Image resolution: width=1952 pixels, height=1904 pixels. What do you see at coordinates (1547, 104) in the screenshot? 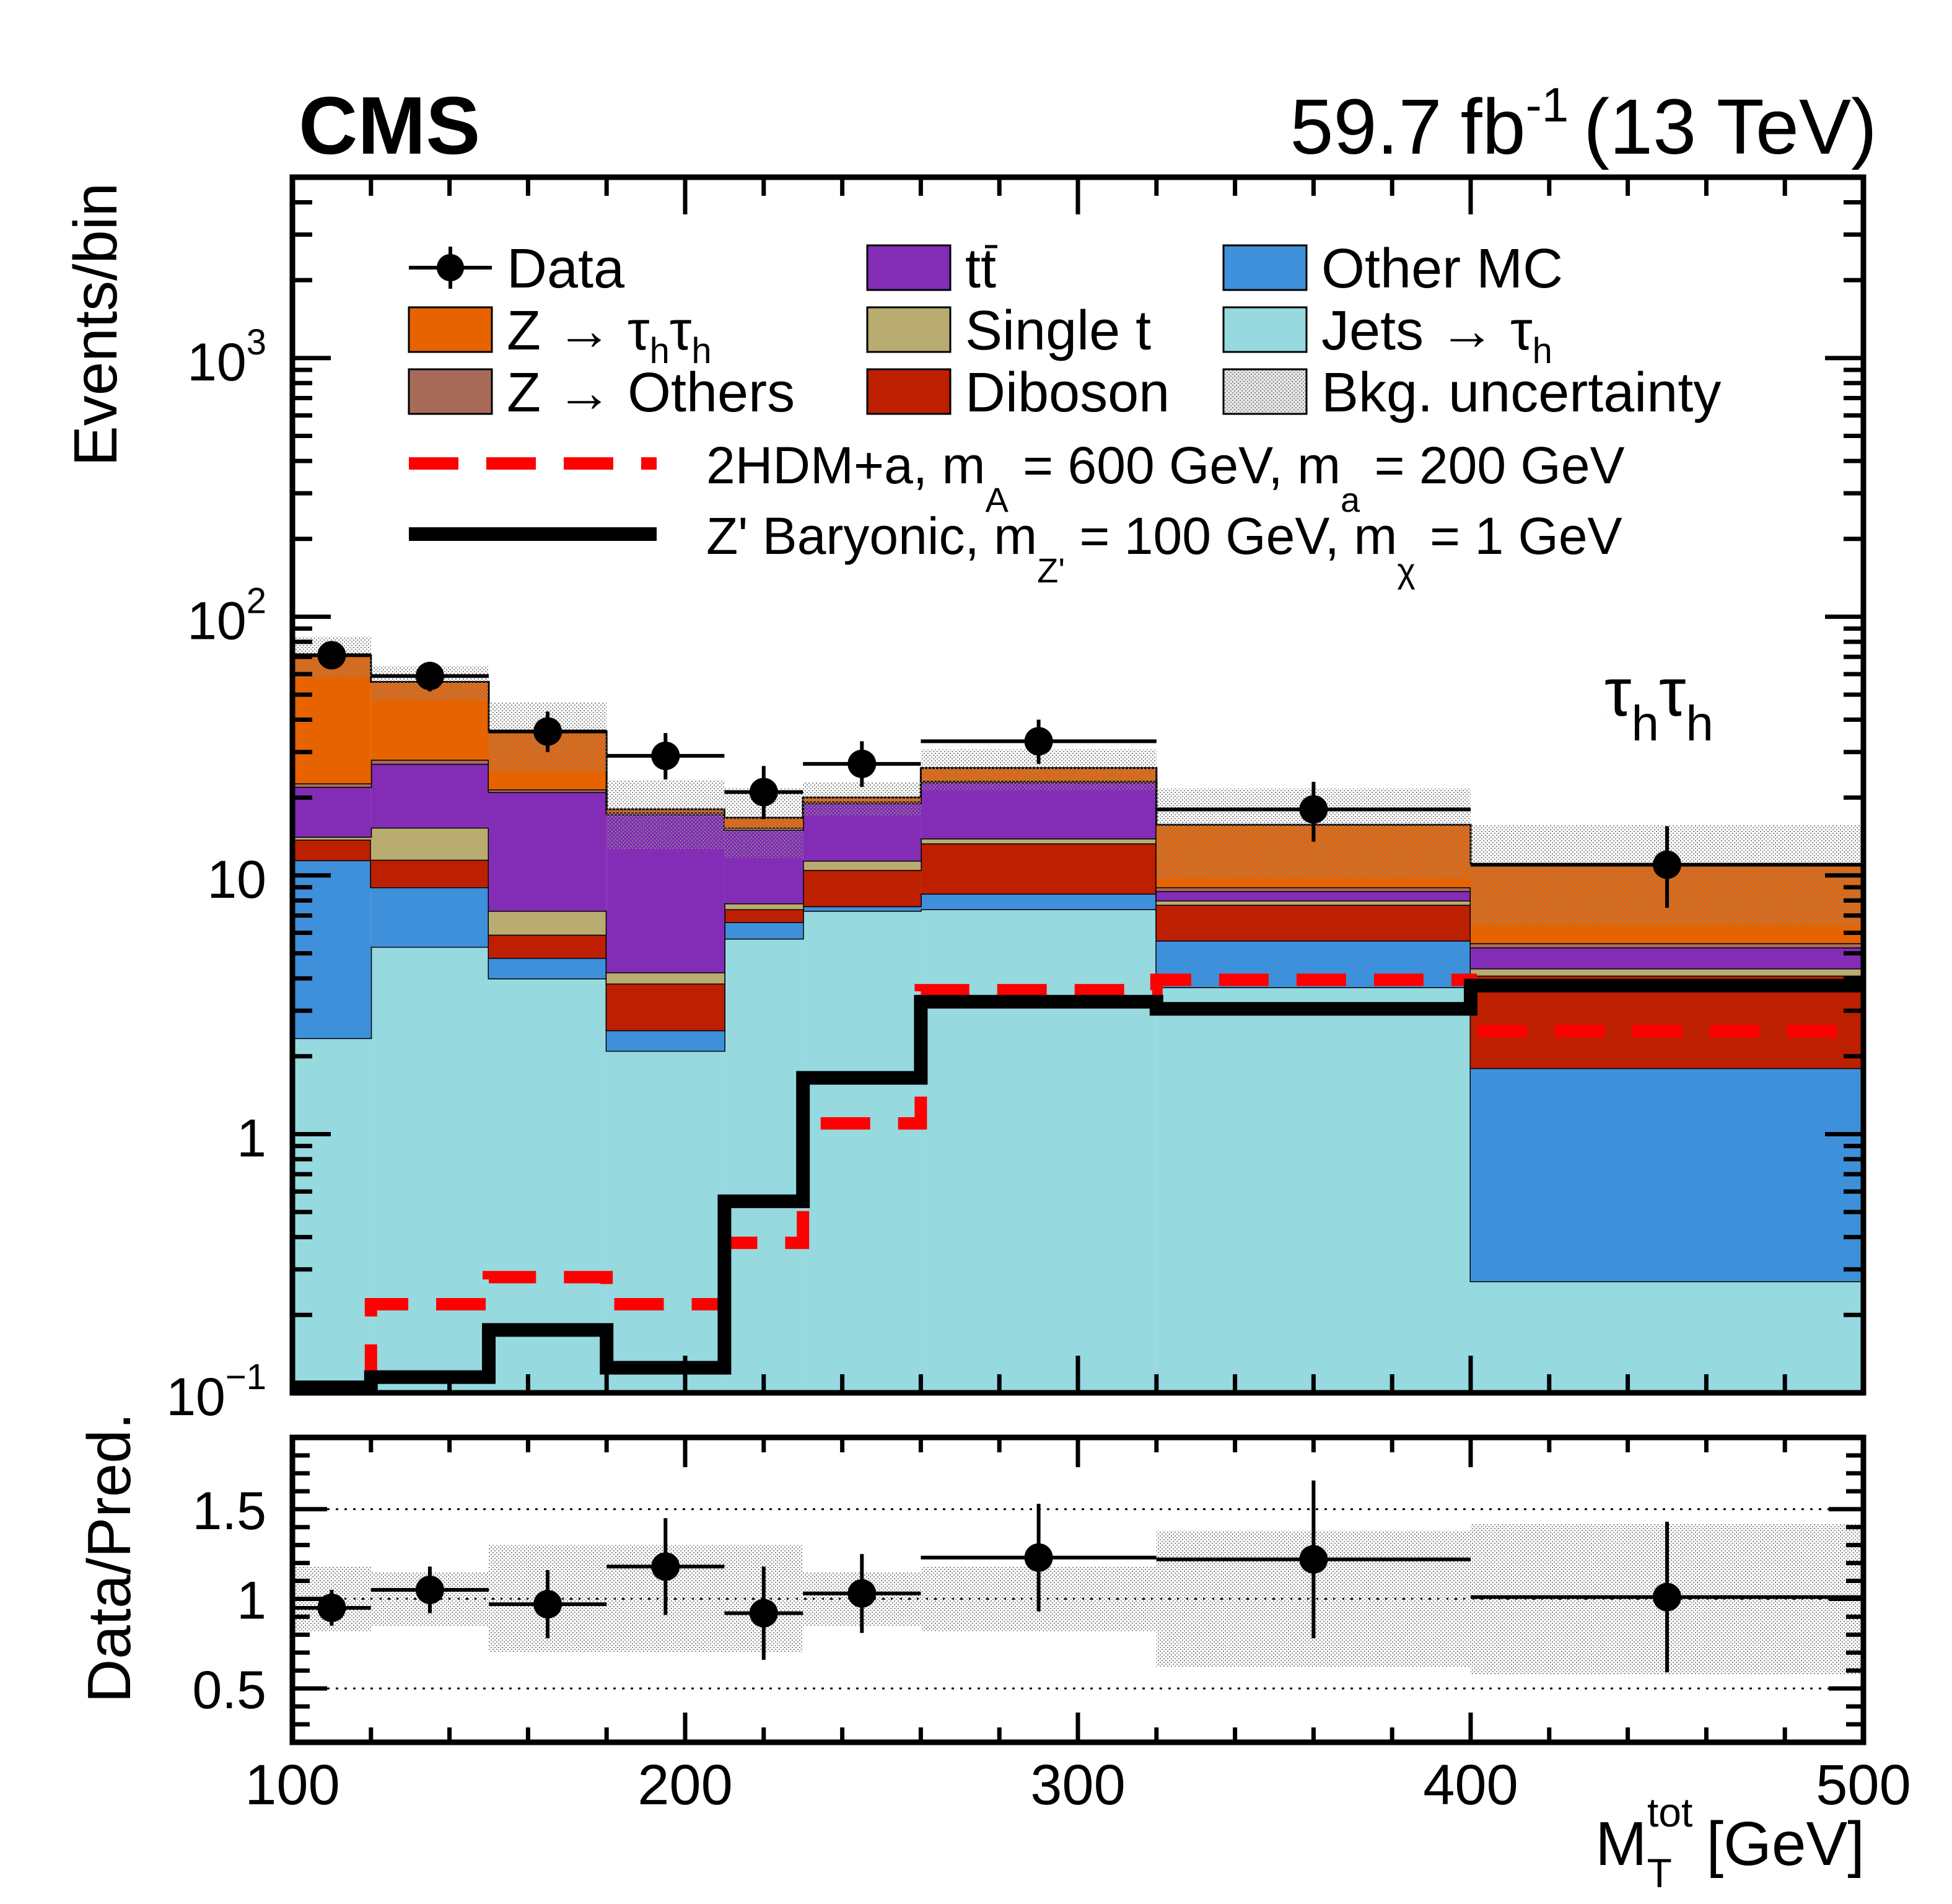
I see `lumi-exponent: -1` at bounding box center [1547, 104].